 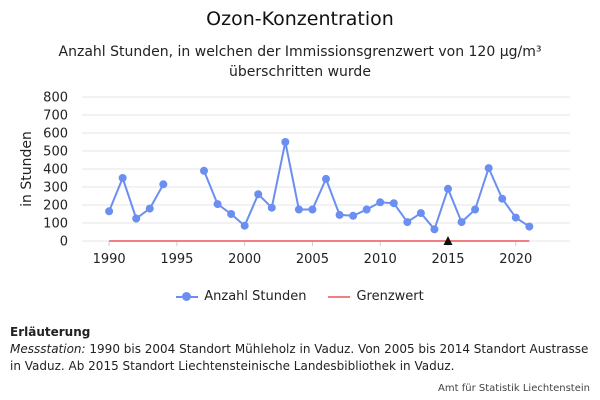 I want to click on y-tick-label: 800, so click(x=55, y=98).